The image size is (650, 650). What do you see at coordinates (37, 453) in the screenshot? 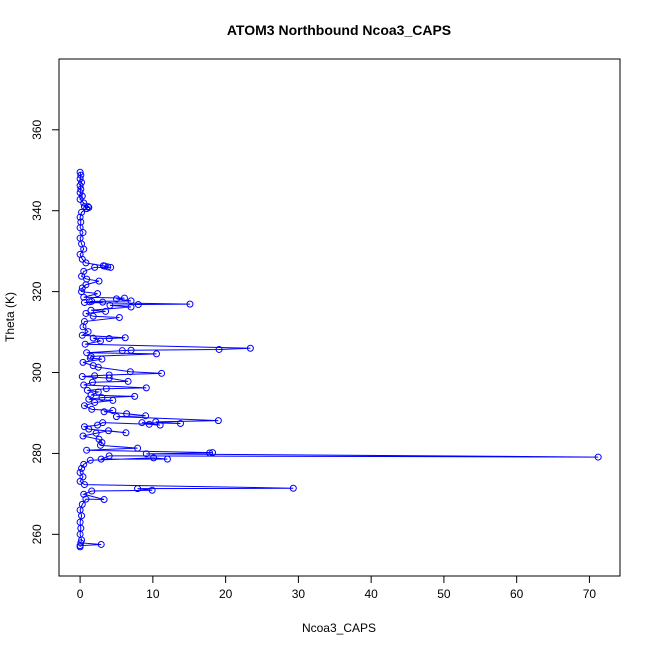
I see `y-tick-label: 280` at bounding box center [37, 453].